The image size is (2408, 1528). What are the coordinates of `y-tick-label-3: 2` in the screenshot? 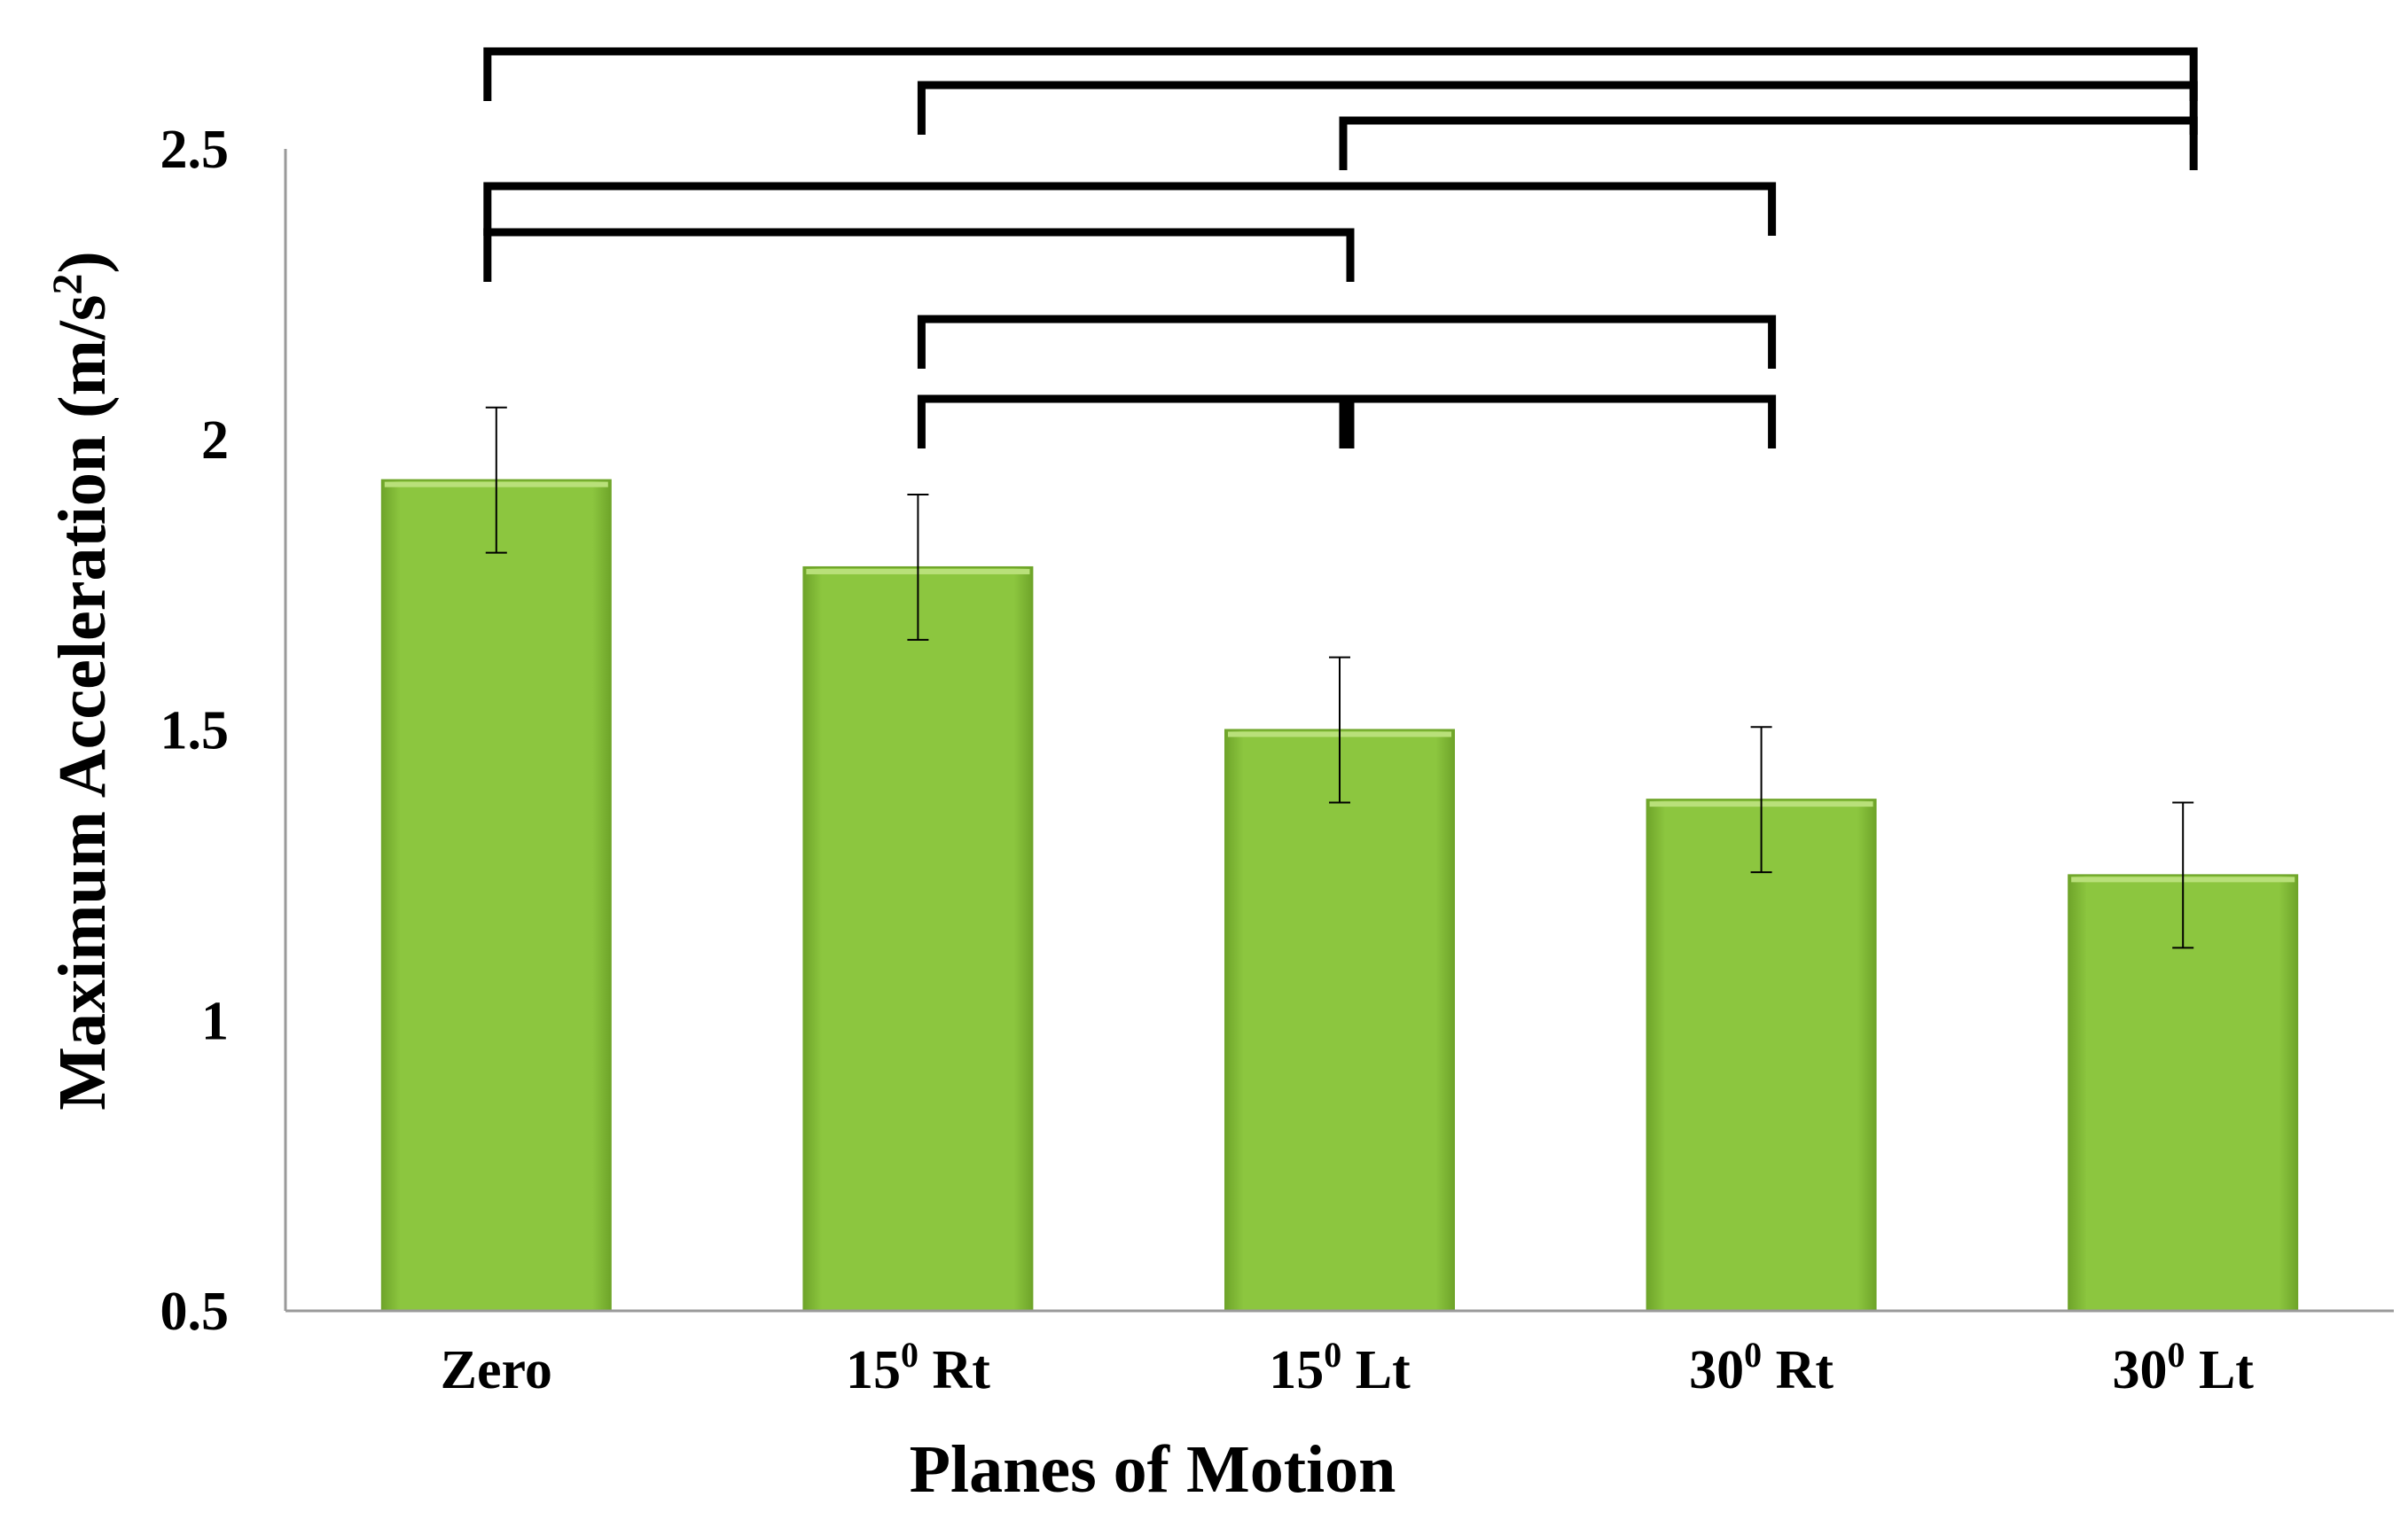 It's located at (215, 440).